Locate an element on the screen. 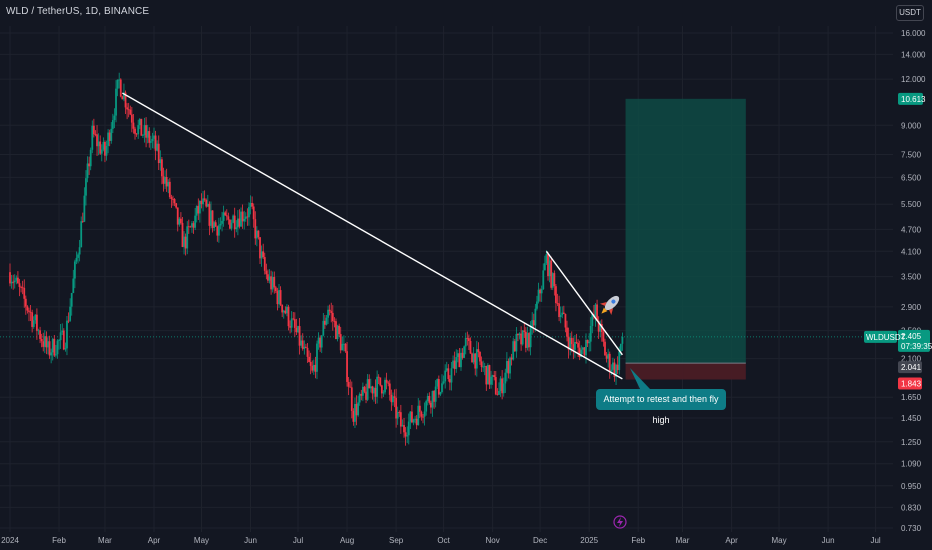  entry-price-tag is located at coordinates (910, 367).